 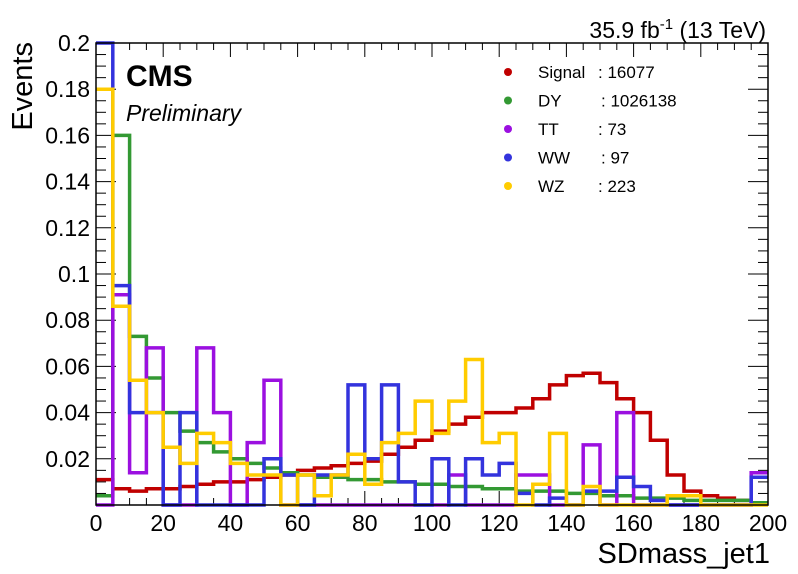 I want to click on y-tick-label: 0.06, so click(x=67, y=366).